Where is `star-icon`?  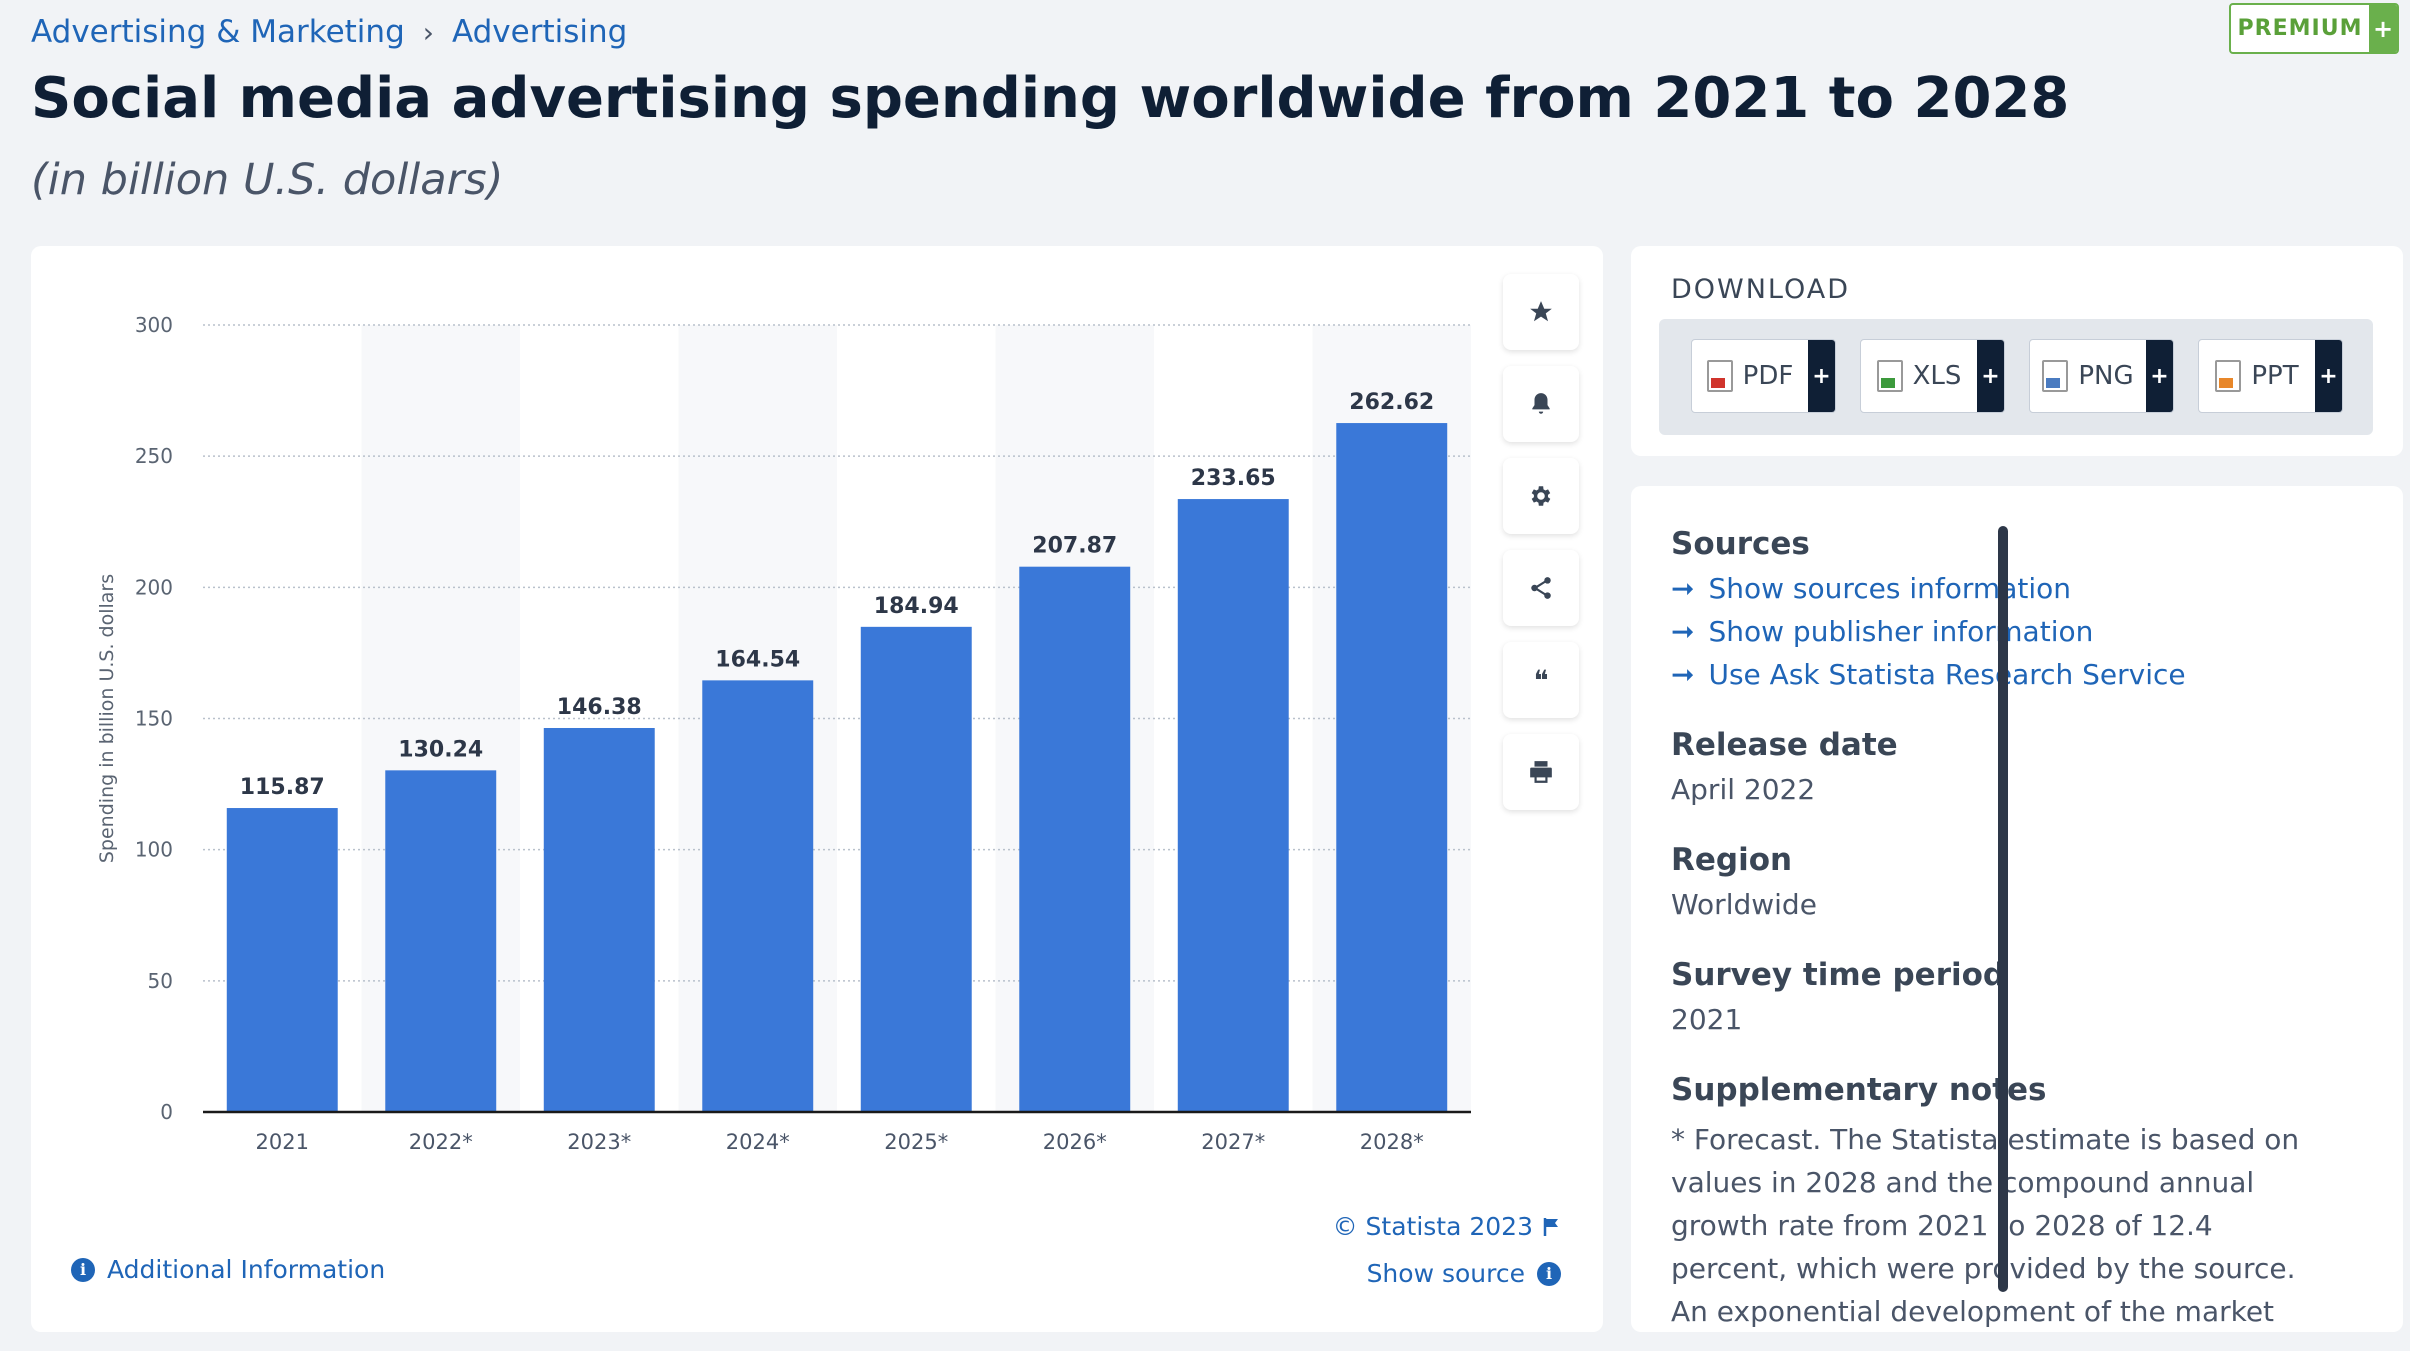
star-icon is located at coordinates (1541, 311).